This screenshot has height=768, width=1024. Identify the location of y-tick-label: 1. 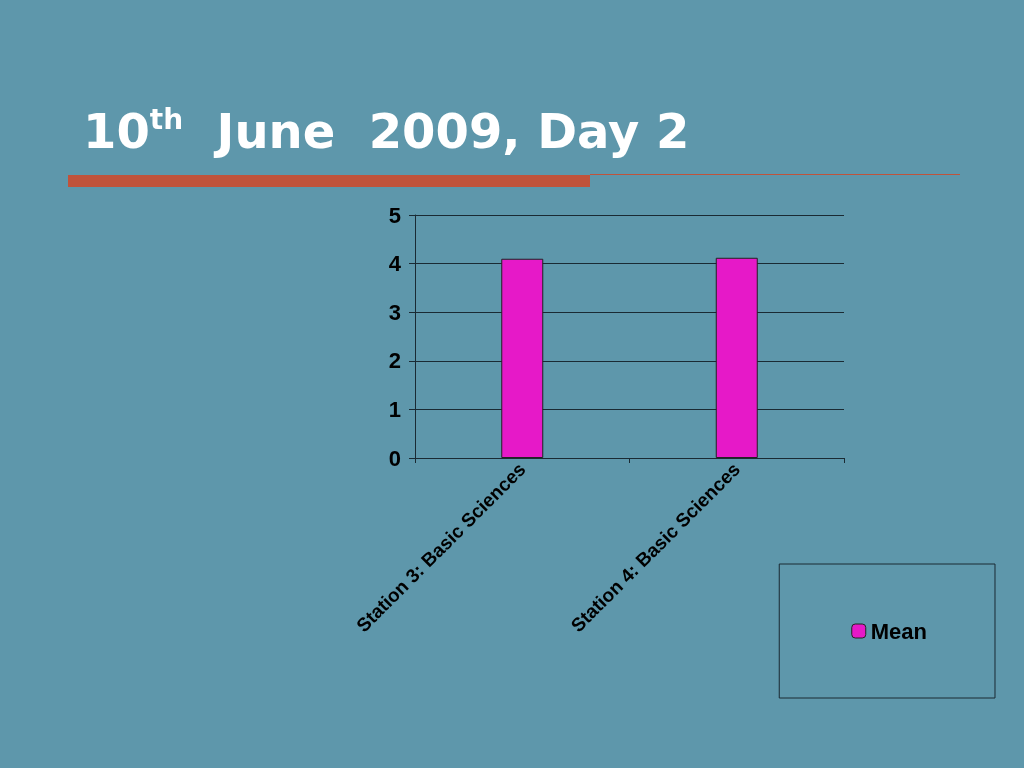
(394, 409).